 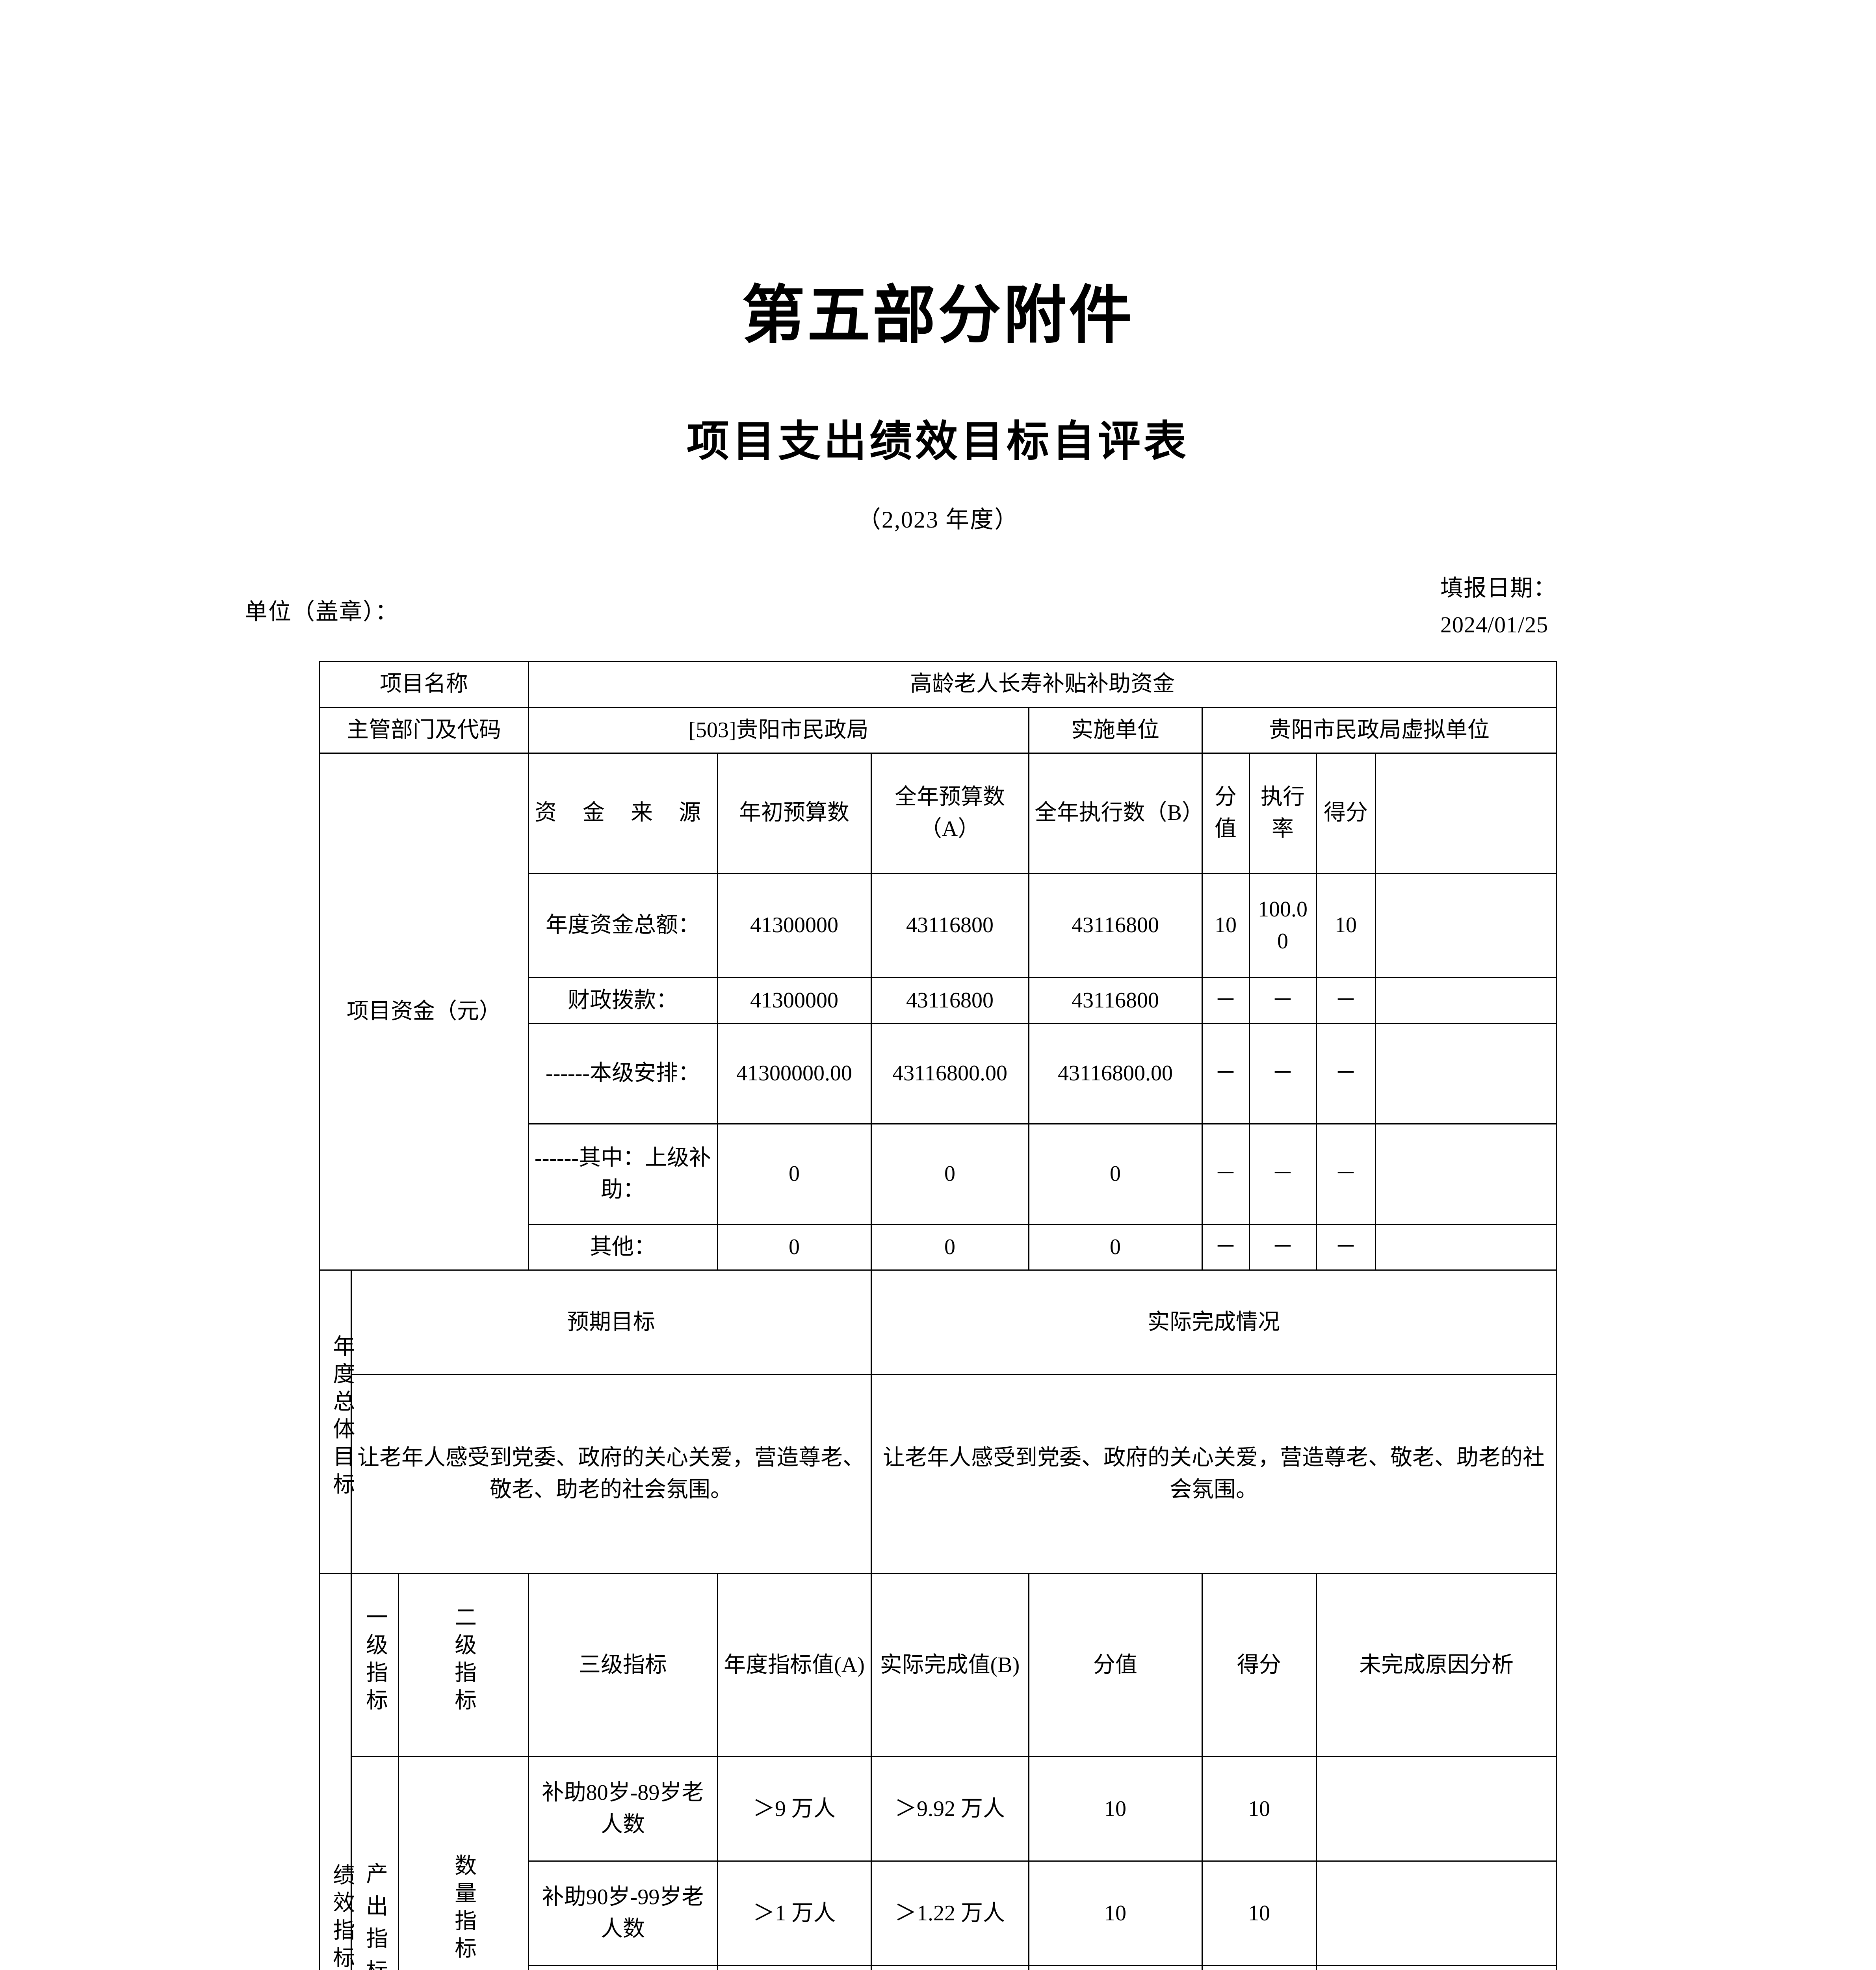 I want to click on actual-goal-text: 让老年人感受到党委、政府的关心关爱，营造尊老、敬老、助老的社会氛围。, so click(x=1213, y=1474).